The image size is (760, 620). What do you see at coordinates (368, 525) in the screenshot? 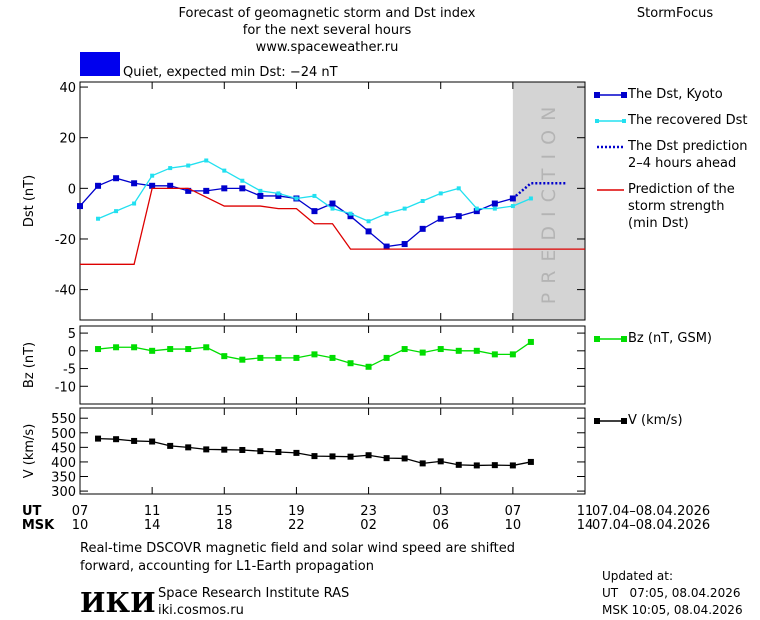
I see `x2-tick-label: 02` at bounding box center [368, 525].